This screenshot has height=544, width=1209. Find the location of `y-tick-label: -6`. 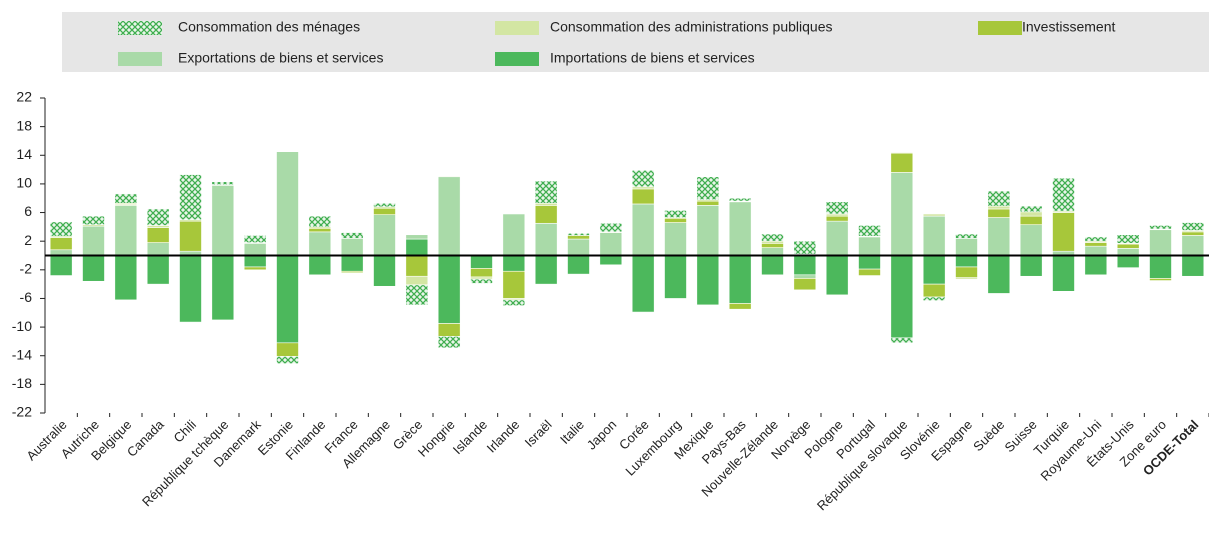

y-tick-label: -6 is located at coordinates (26, 297).